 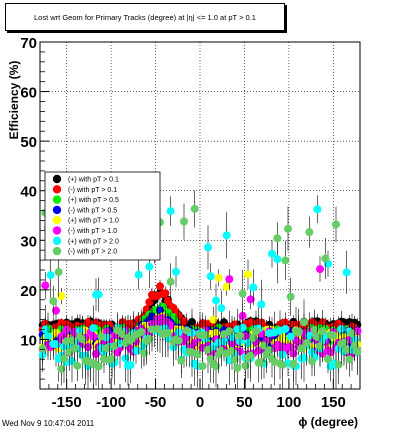 What do you see at coordinates (14, 100) in the screenshot?
I see `y-axis-label: Efficiency (%)` at bounding box center [14, 100].